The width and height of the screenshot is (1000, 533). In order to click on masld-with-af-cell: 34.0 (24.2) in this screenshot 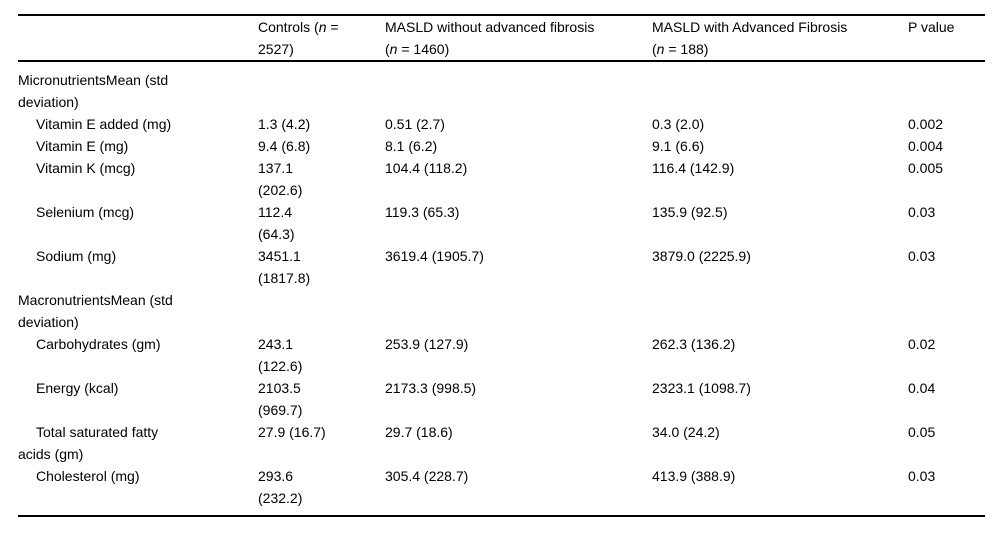, I will do `click(780, 443)`.